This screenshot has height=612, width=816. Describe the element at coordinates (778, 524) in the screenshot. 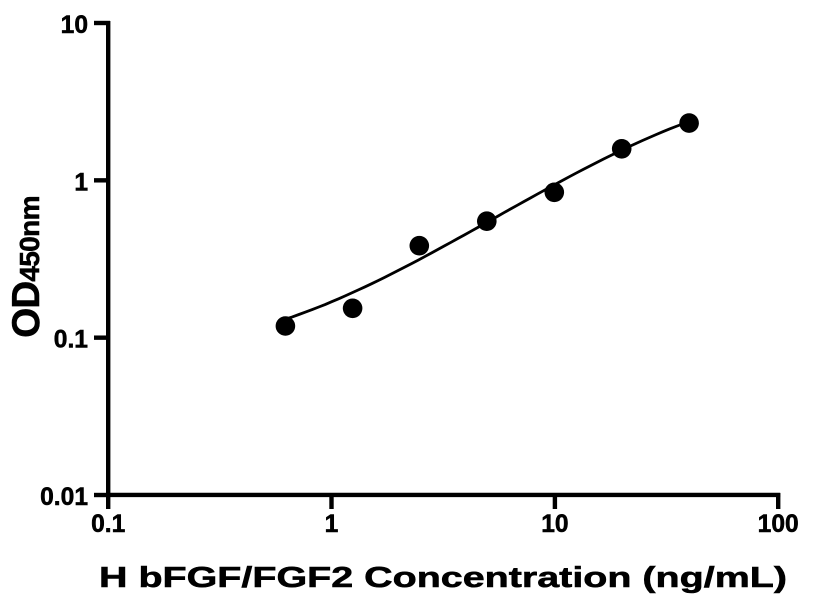

I see `svg-text: 100` at that location.